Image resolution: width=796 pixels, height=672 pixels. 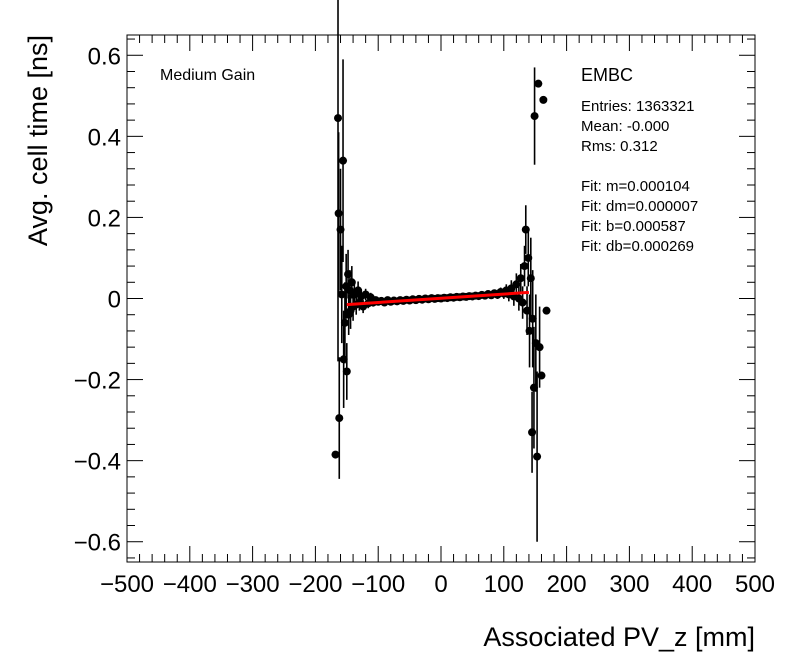 I want to click on x-tick-label: 0, so click(x=440, y=584).